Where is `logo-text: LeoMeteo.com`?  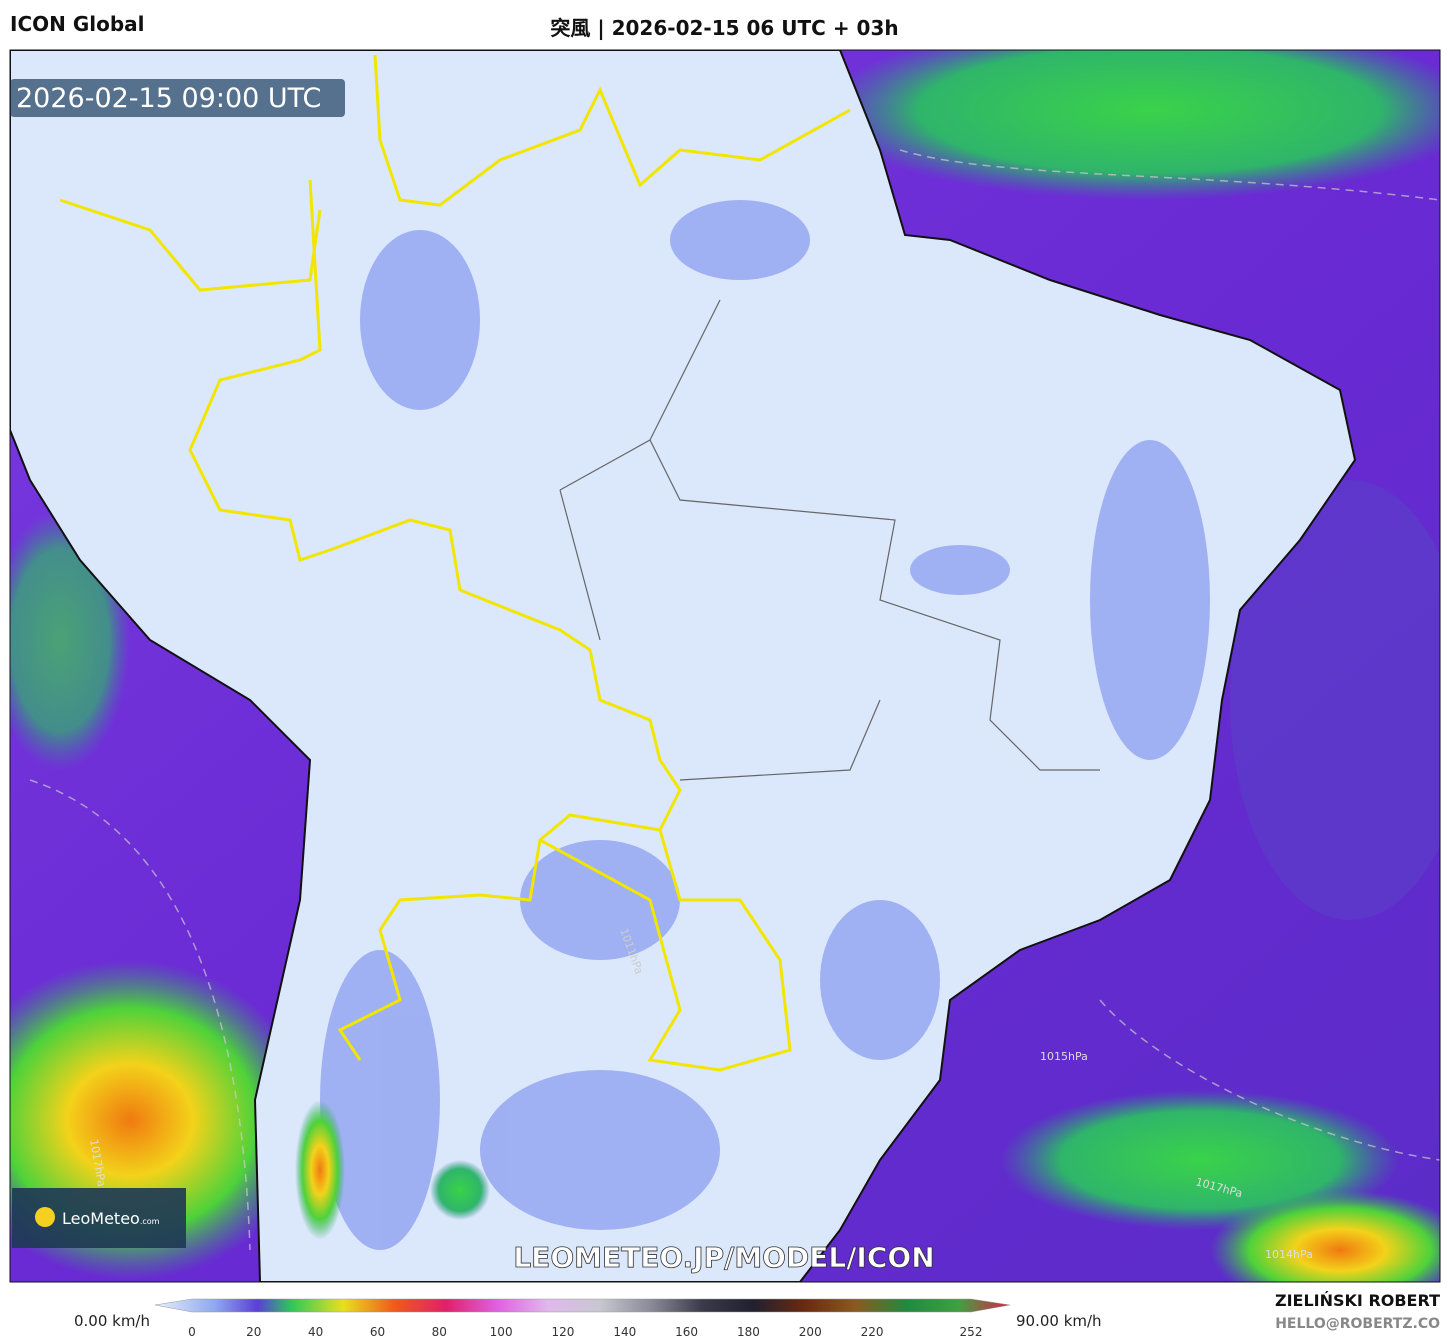 logo-text: LeoMeteo.com is located at coordinates (111, 1218).